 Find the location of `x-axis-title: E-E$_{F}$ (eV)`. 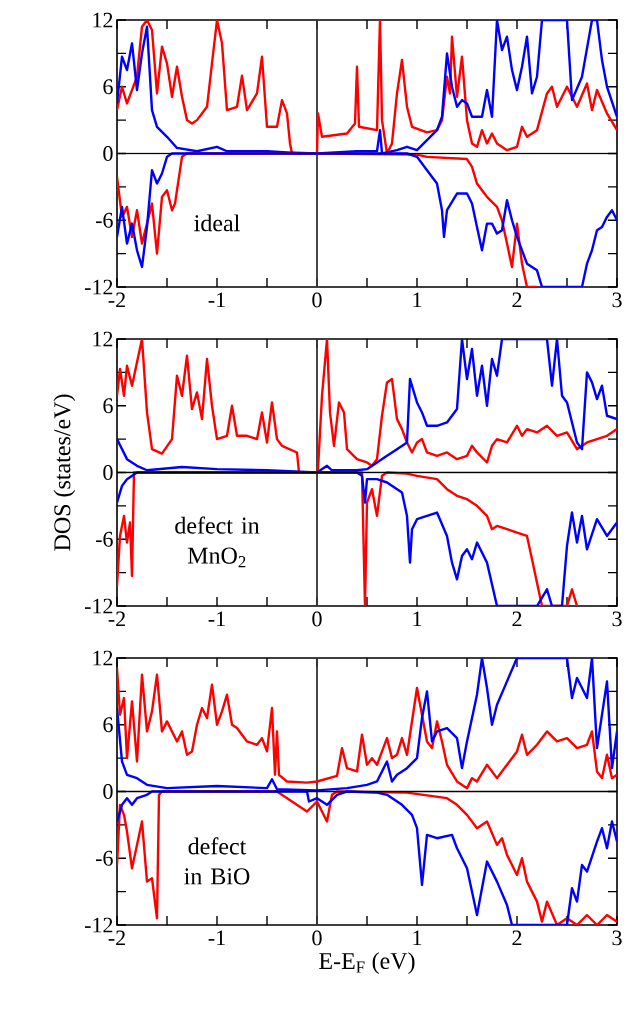

x-axis-title: E-E$_{F}$ (eV) is located at coordinates (367, 963).